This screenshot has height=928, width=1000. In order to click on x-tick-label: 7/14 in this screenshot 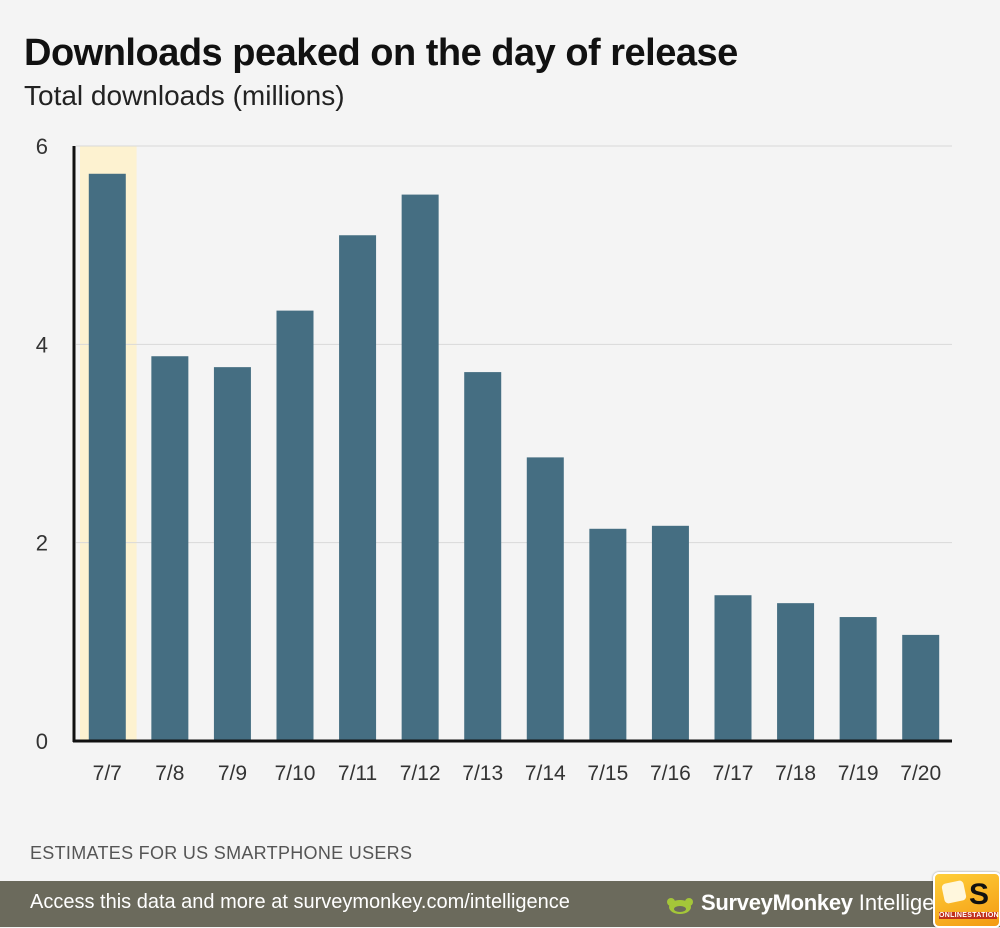, I will do `click(545, 773)`.